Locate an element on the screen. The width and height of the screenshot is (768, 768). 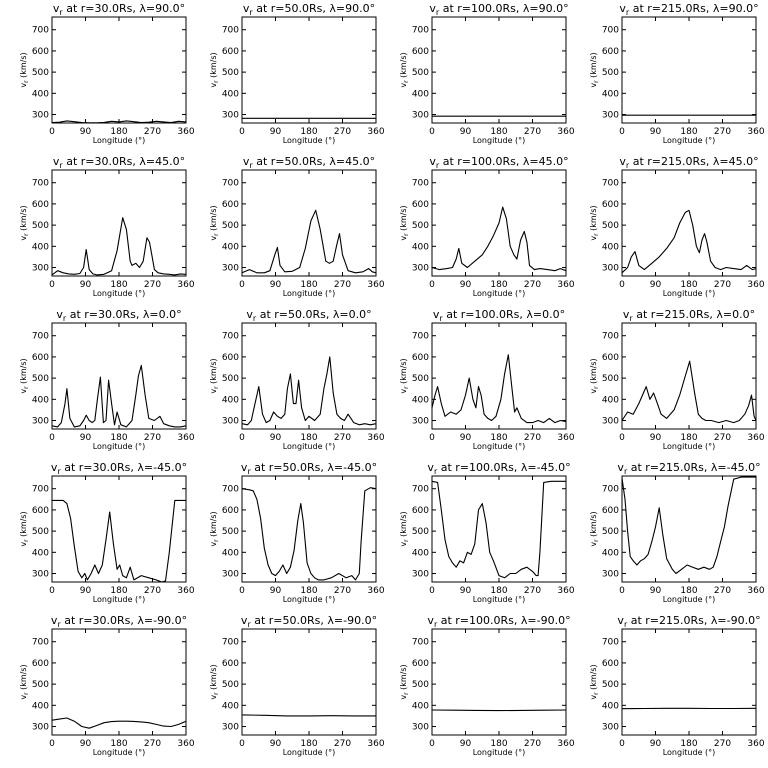
panel-title: vr at r=50.0Rs, λ=-90.0° is located at coordinates (309, 621).